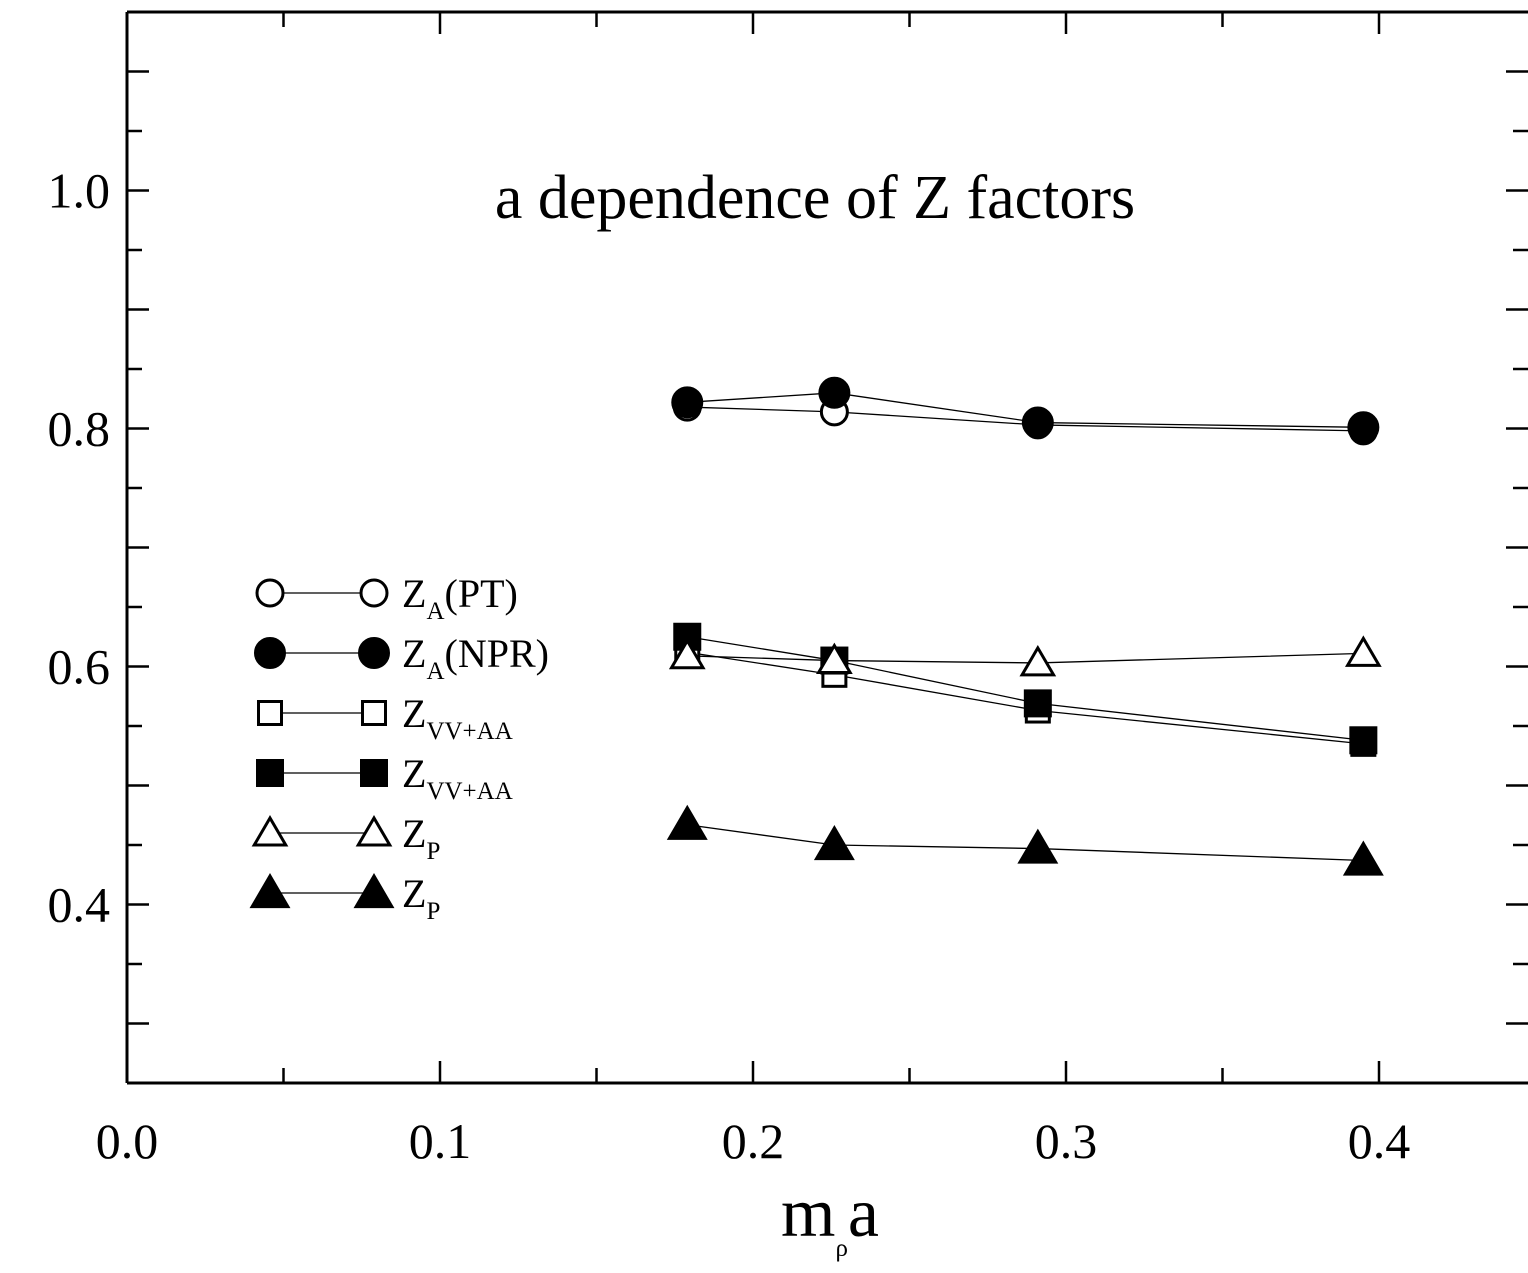 This screenshot has width=1528, height=1273. What do you see at coordinates (344, 898) in the screenshot?
I see `legend-entry-5: ZP` at bounding box center [344, 898].